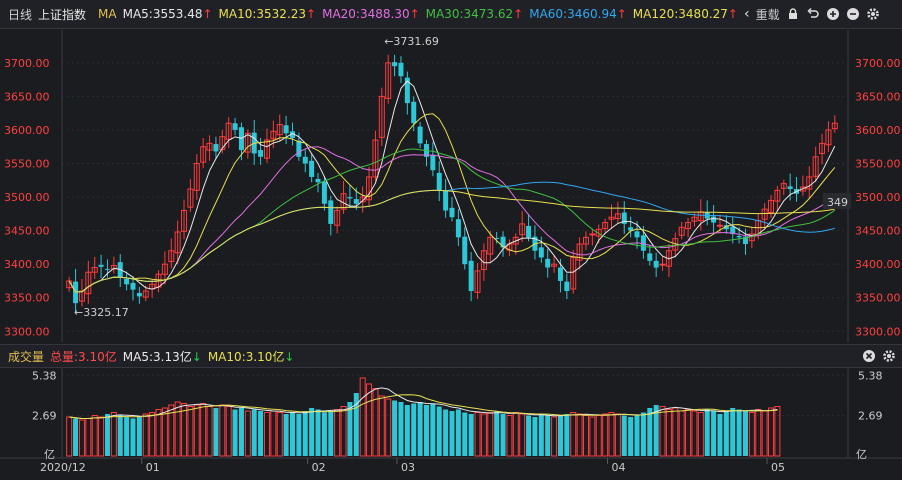 The image size is (902, 480). What do you see at coordinates (853, 14) in the screenshot?
I see `zoom-out-icon` at bounding box center [853, 14].